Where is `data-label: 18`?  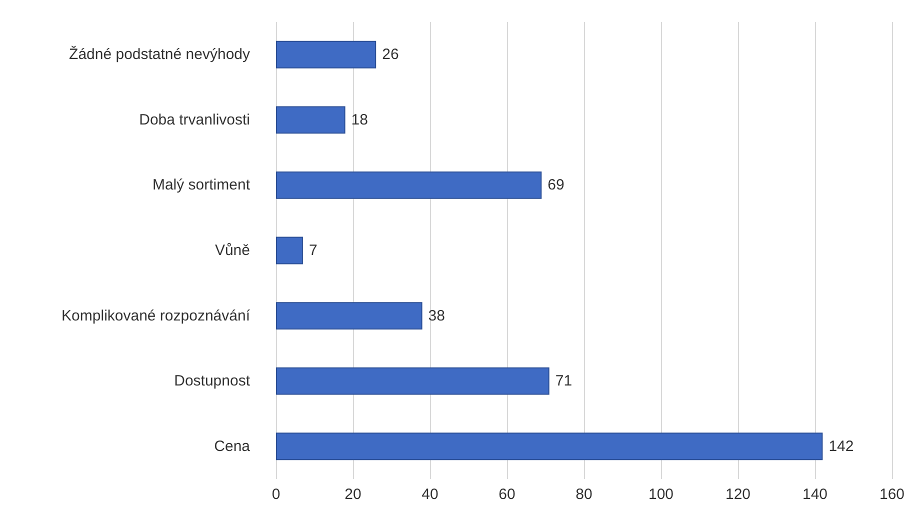
data-label: 18 is located at coordinates (359, 119).